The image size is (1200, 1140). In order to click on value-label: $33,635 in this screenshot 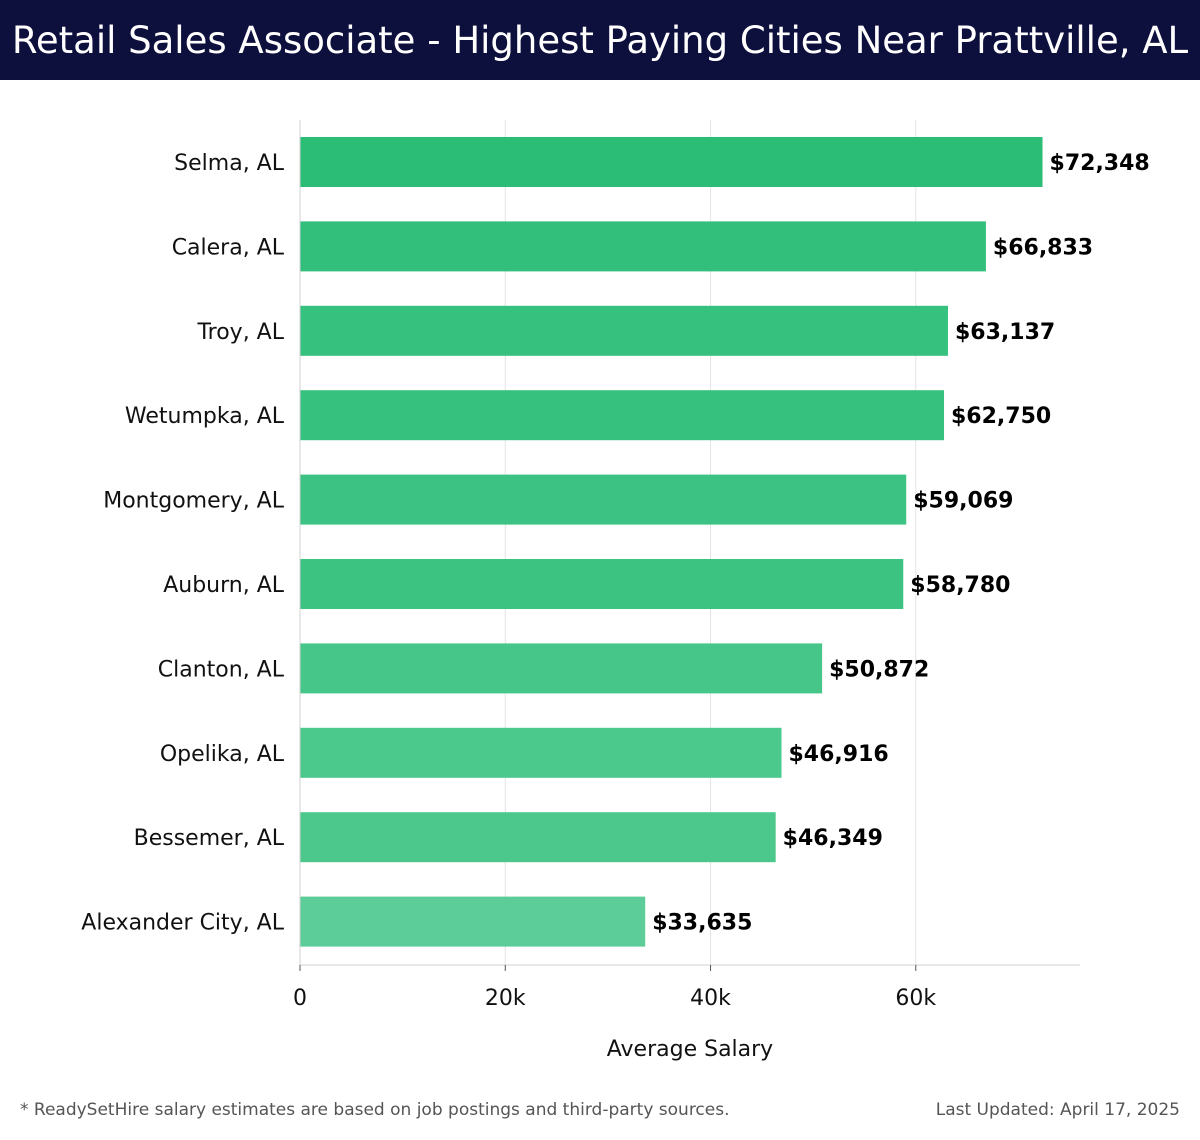, I will do `click(702, 923)`.